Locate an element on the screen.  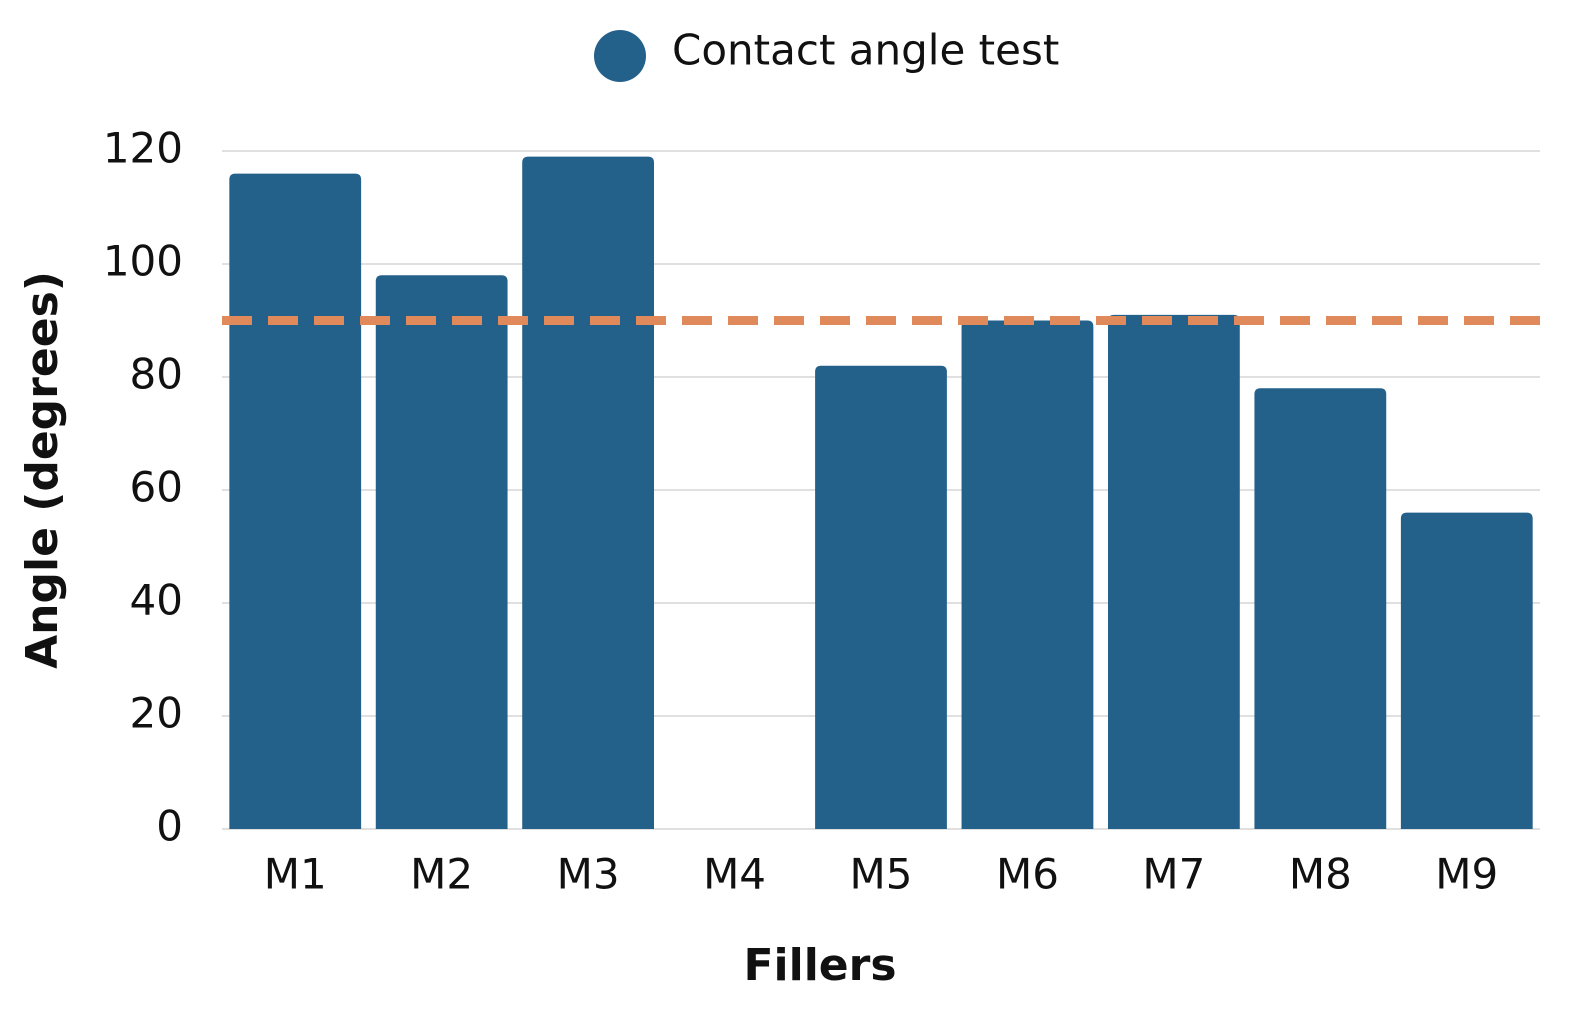
x-axis-title: Fillers is located at coordinates (819, 965).